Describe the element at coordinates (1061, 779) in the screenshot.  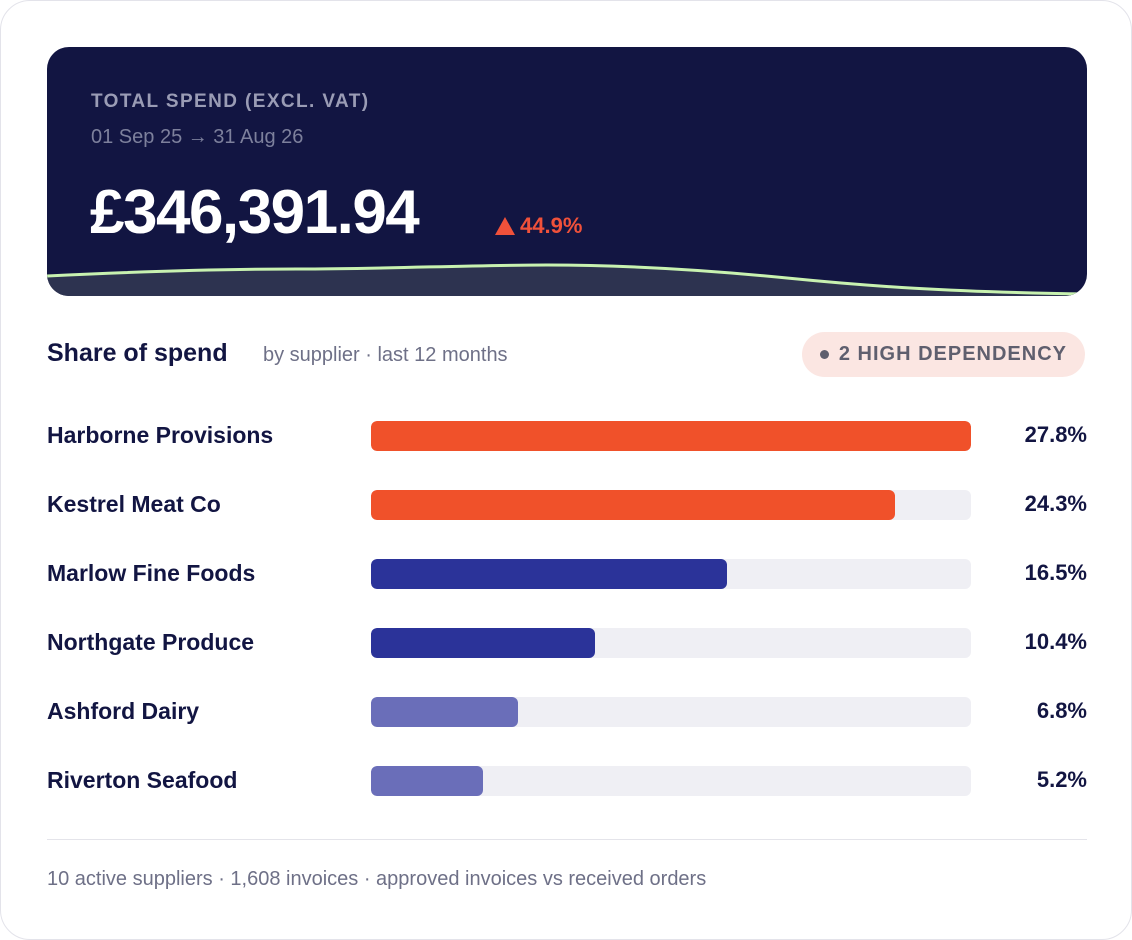
I see `supplier-share: 5.2%` at that location.